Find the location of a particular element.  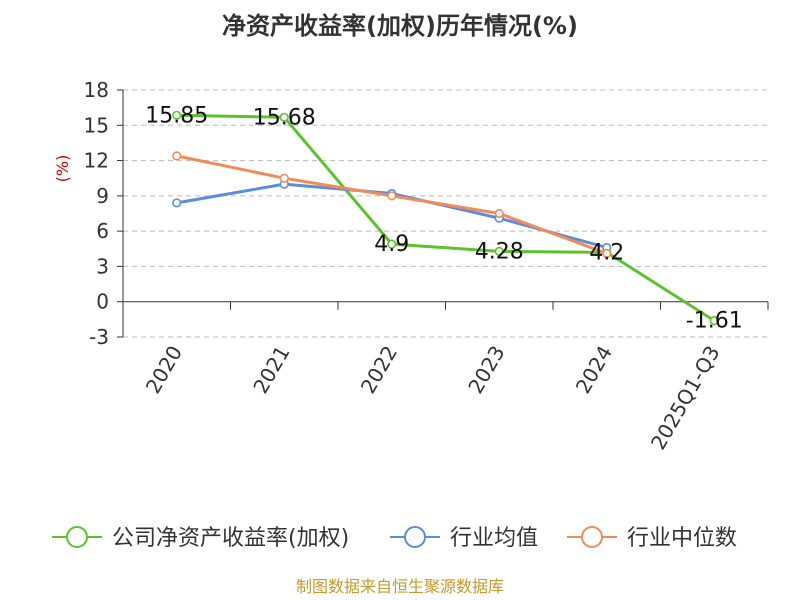

data-label: -1.61 is located at coordinates (714, 321).